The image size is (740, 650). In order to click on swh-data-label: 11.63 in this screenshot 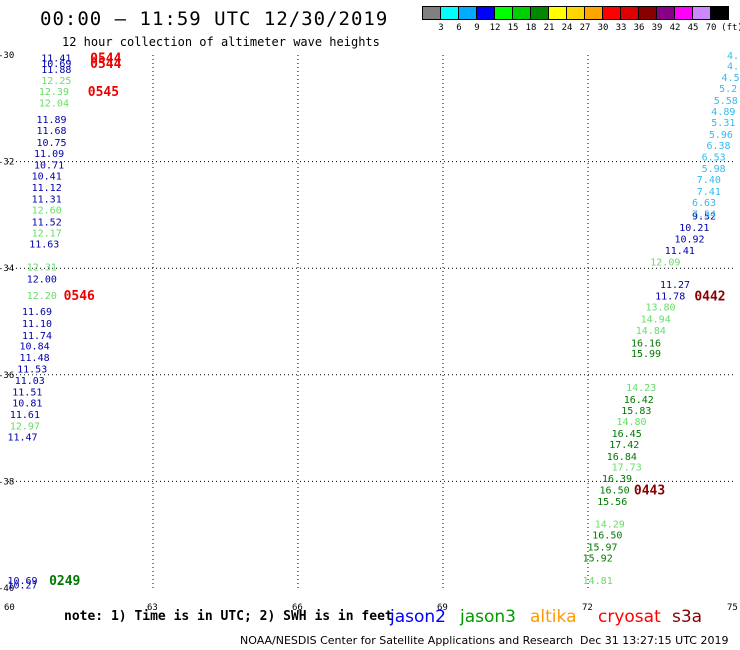, I will do `click(44, 245)`.